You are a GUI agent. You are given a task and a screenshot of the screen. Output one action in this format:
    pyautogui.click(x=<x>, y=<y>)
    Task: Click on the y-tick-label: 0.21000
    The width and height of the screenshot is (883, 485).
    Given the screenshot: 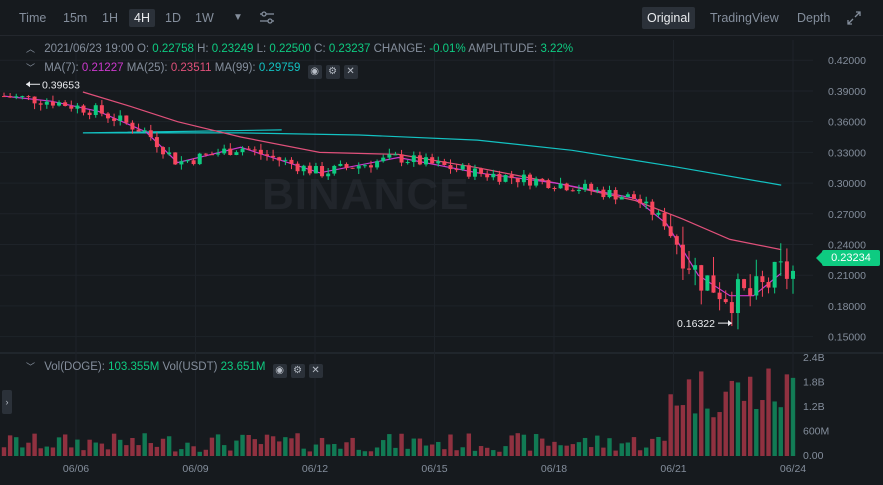 What is the action you would take?
    pyautogui.click(x=847, y=276)
    